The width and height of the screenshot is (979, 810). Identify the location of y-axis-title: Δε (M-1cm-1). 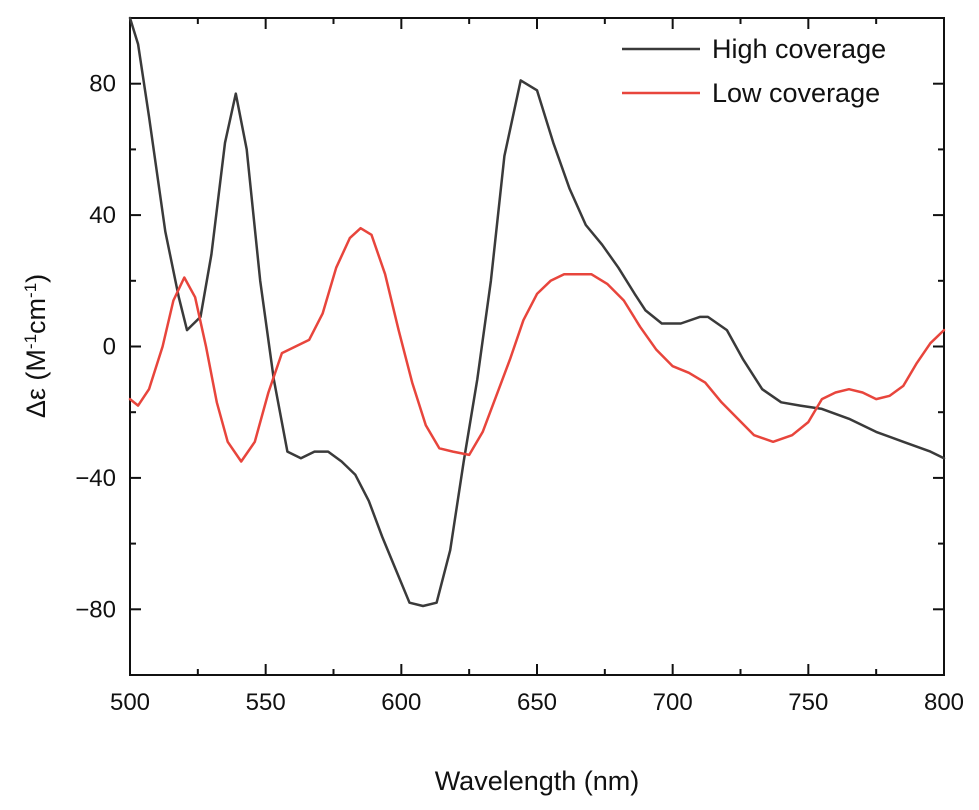
(36, 346).